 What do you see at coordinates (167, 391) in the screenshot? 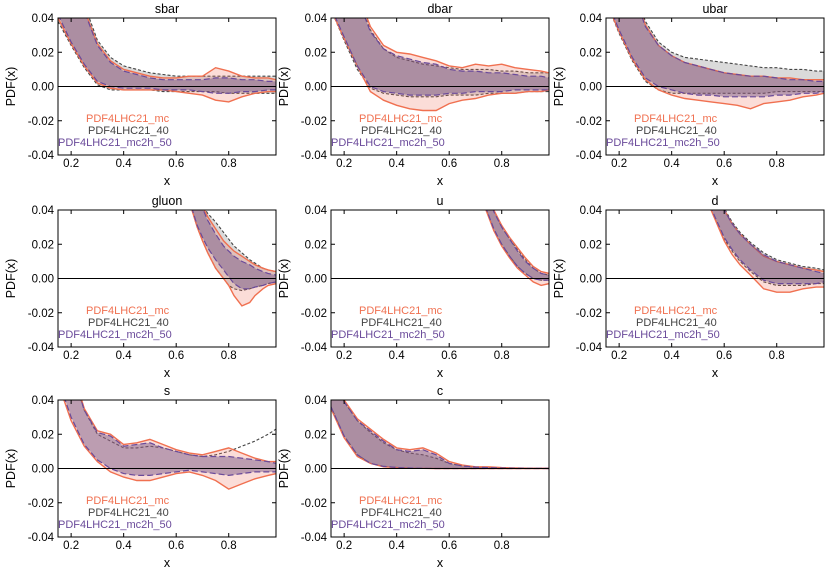
I see `panel-title: s` at bounding box center [167, 391].